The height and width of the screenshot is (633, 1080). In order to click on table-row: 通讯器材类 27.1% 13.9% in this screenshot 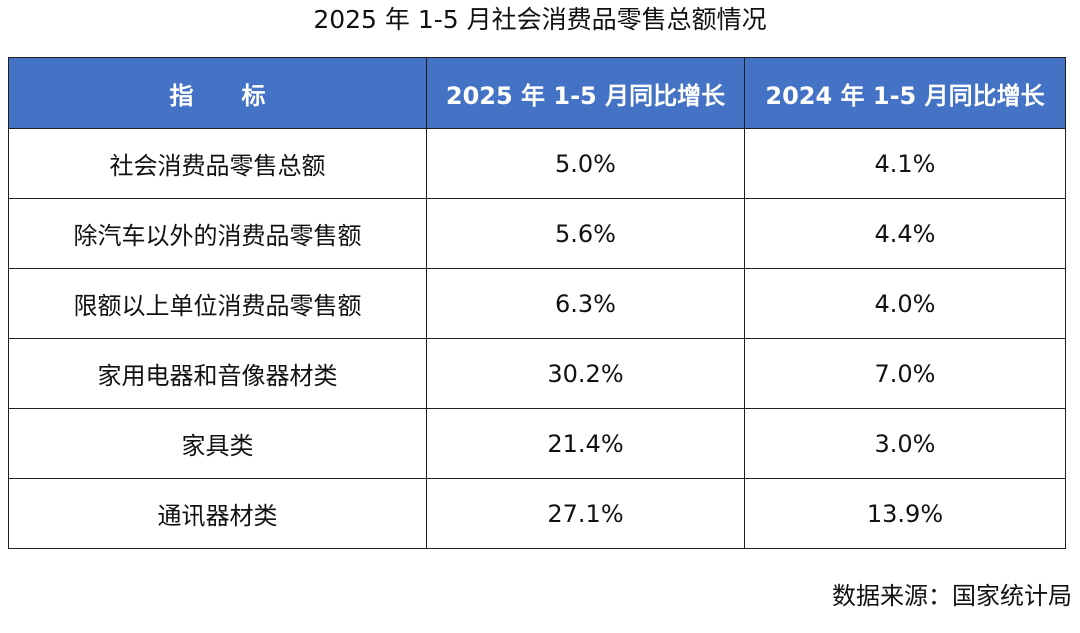, I will do `click(537, 513)`.